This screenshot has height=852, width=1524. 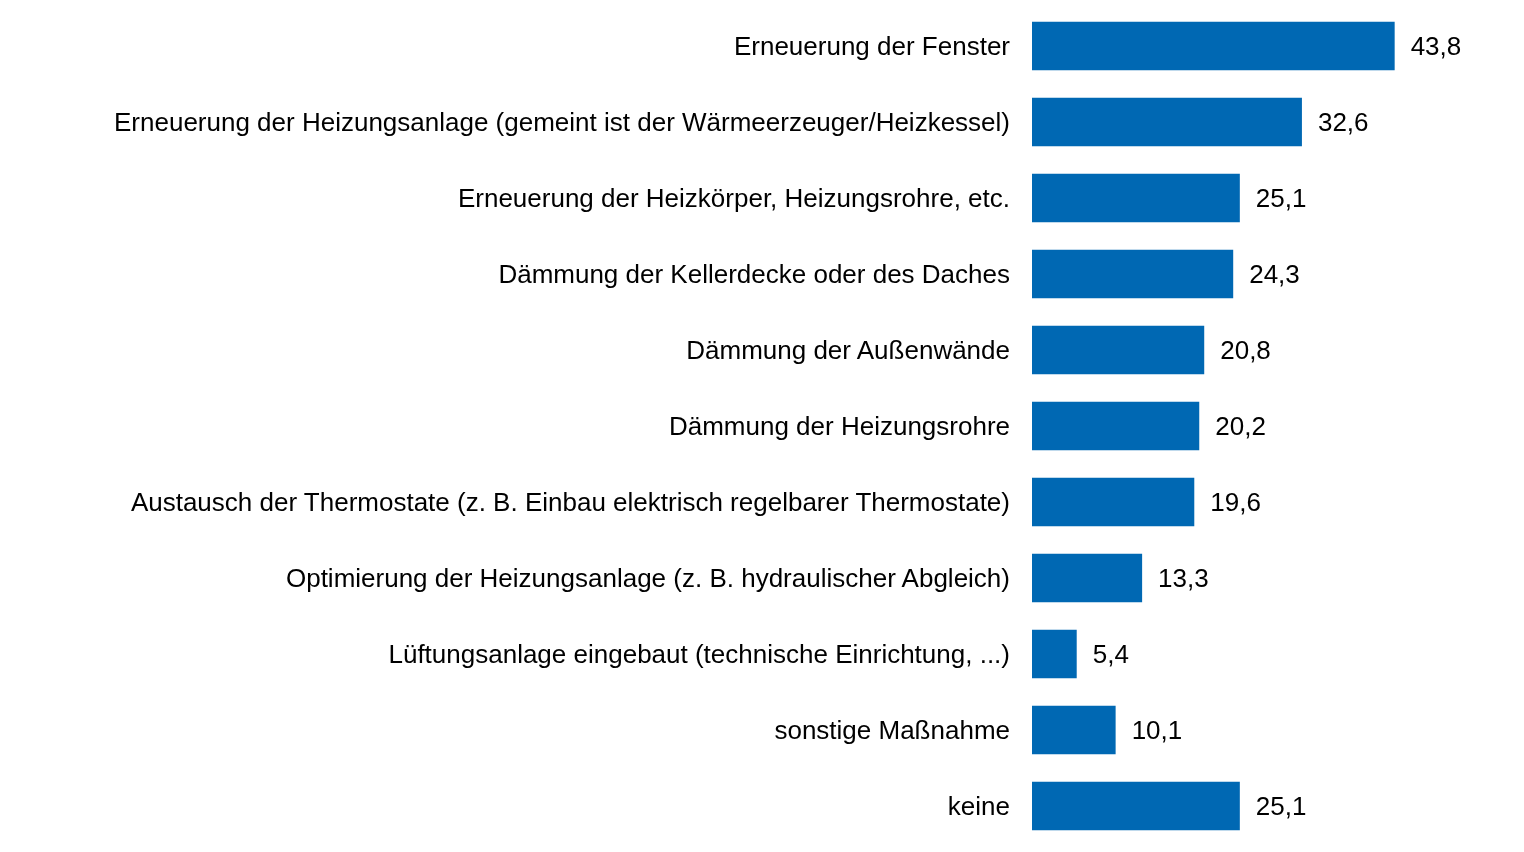 What do you see at coordinates (699, 654) in the screenshot?
I see `y-tick-label: Lüftungsanlage eingebaut (technische Einrichtung, ...)` at bounding box center [699, 654].